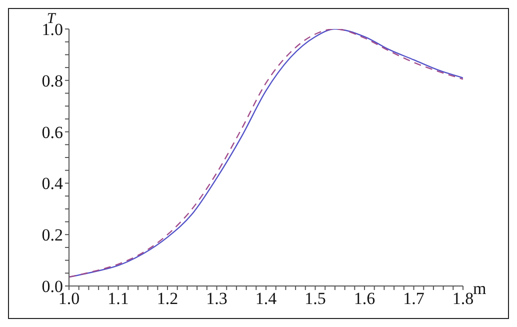 The width and height of the screenshot is (517, 327). What do you see at coordinates (53, 184) in the screenshot?
I see `y-tick-label: 0.4` at bounding box center [53, 184].